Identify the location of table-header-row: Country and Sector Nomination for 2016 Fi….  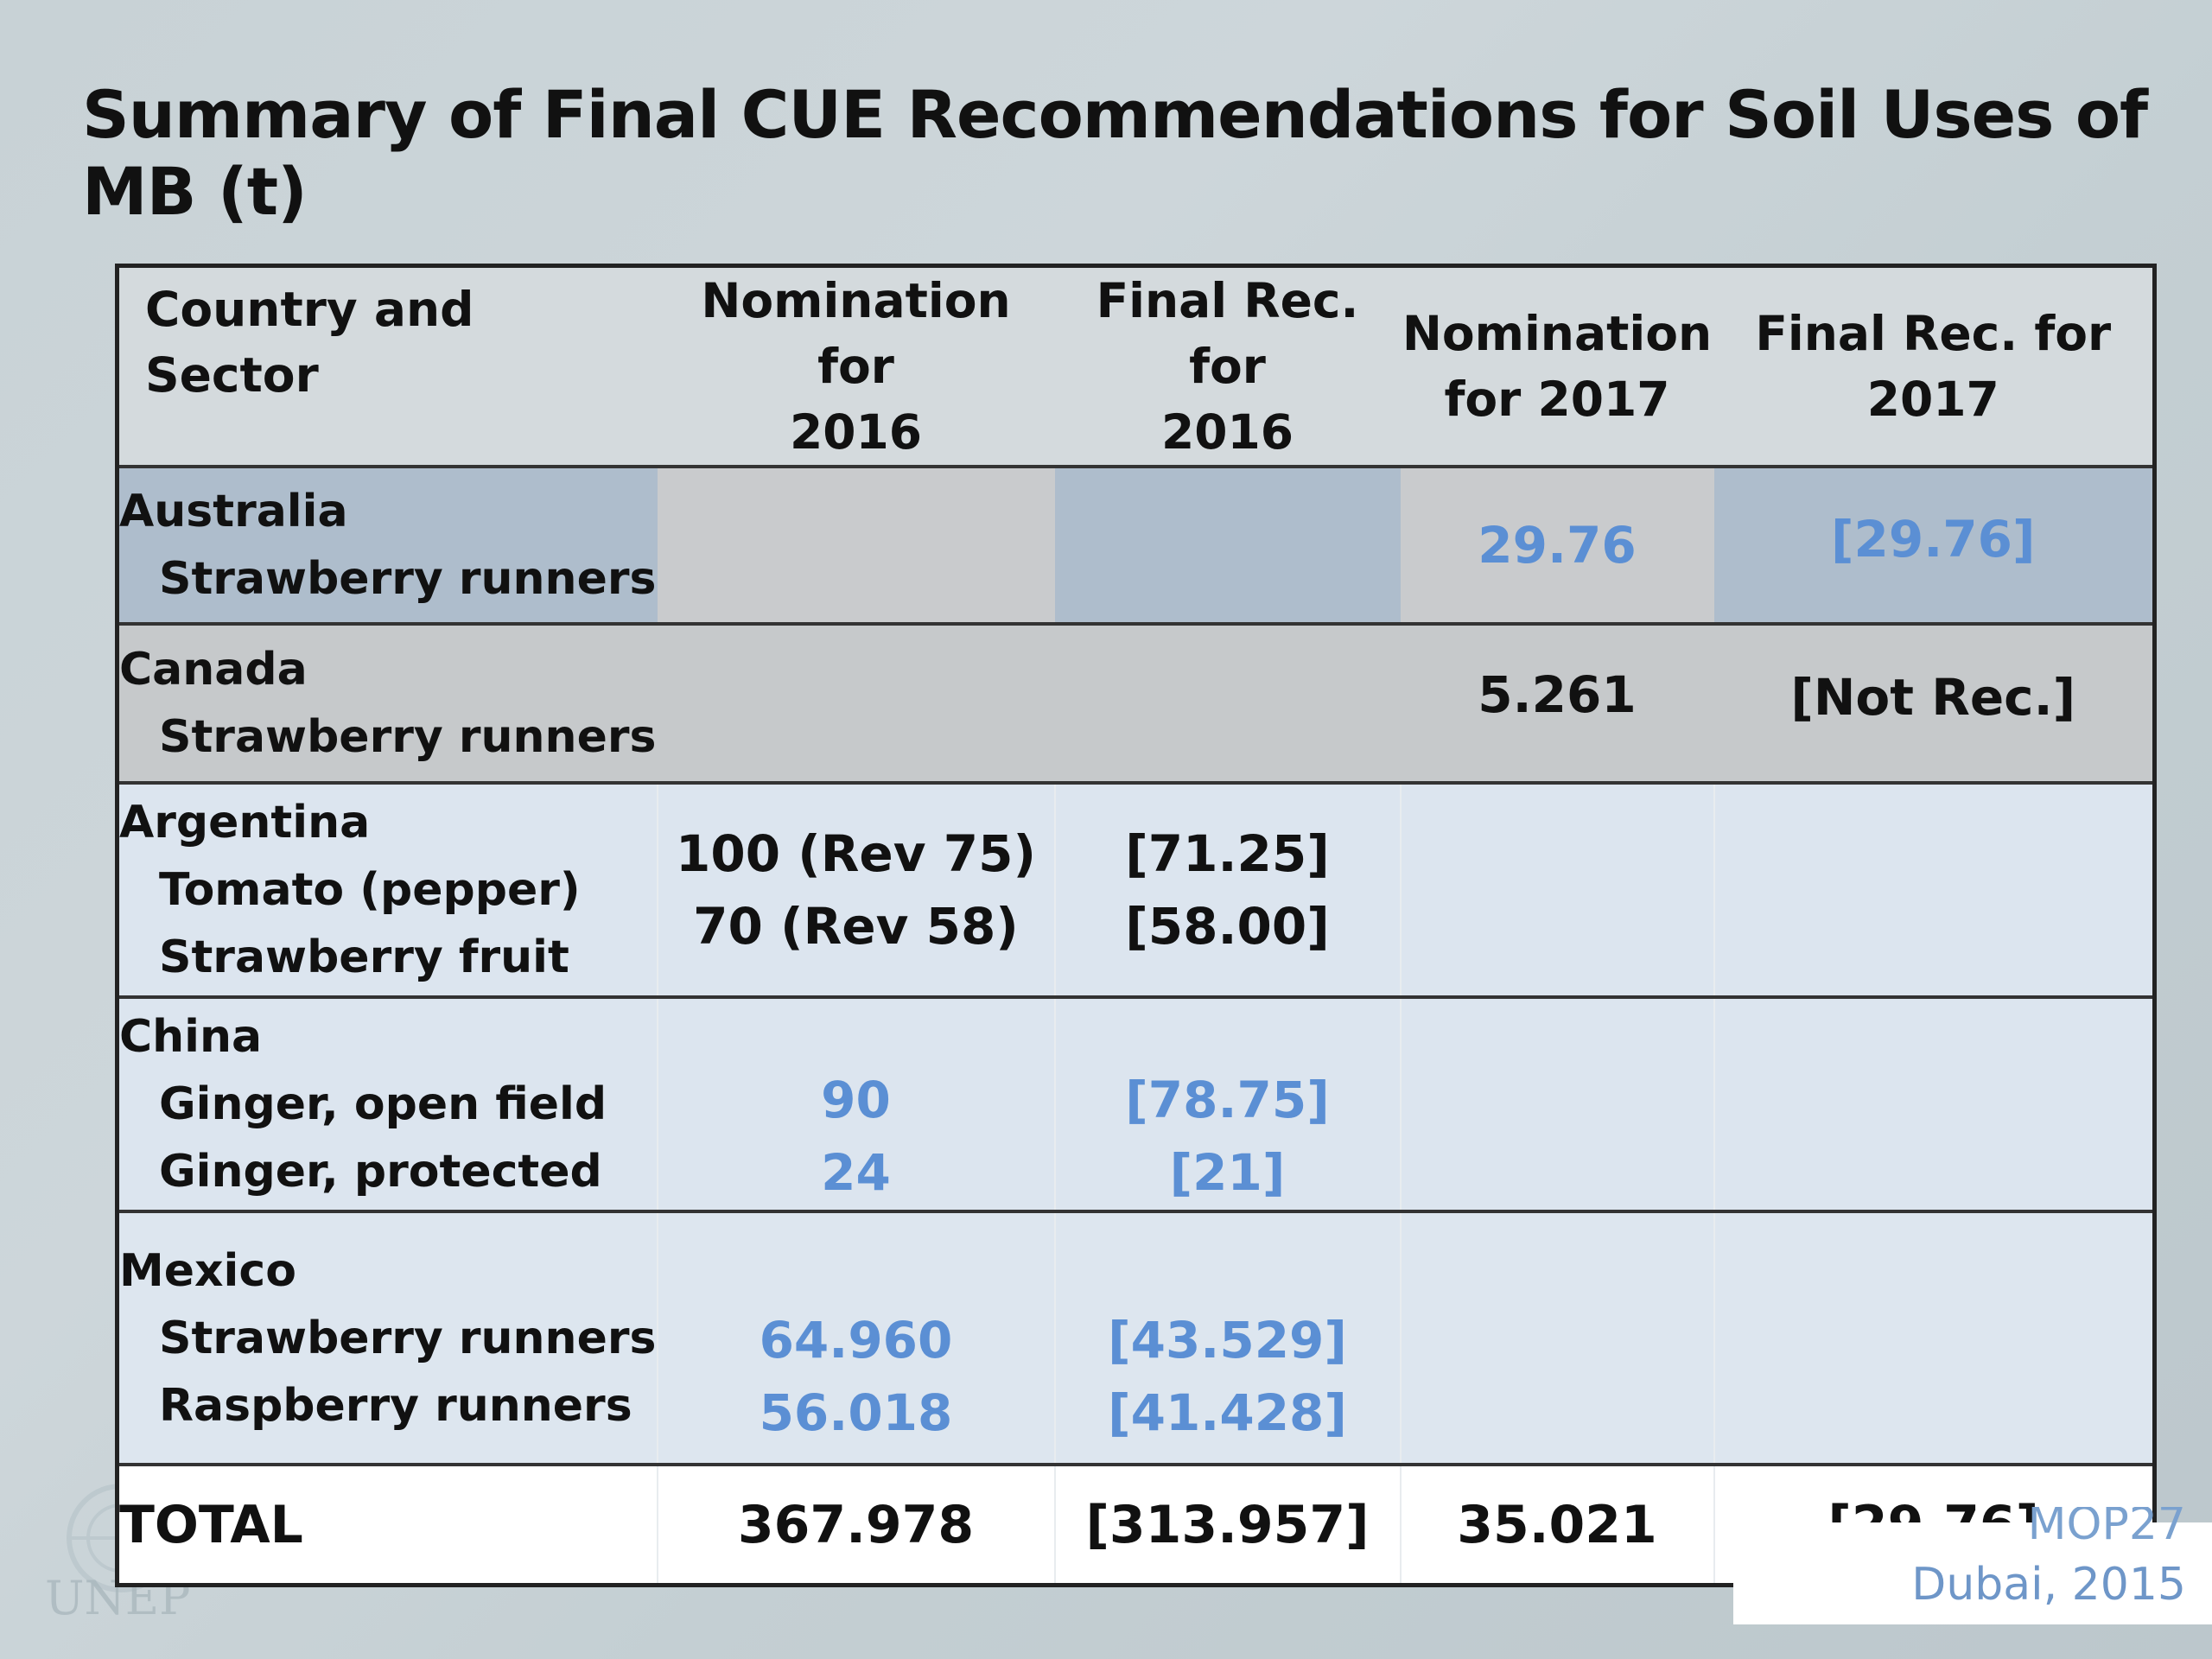
(1136, 366).